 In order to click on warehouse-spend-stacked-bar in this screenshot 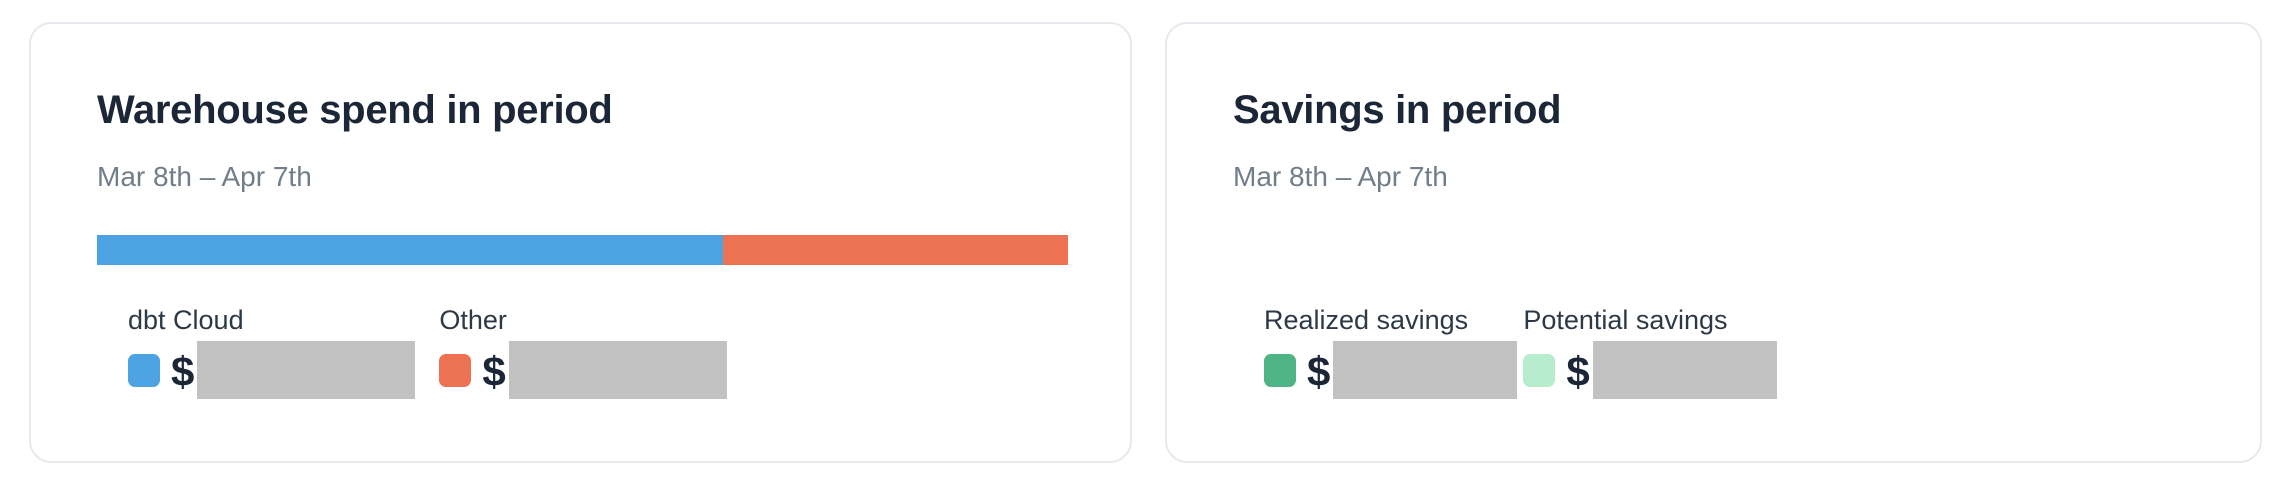, I will do `click(582, 250)`.